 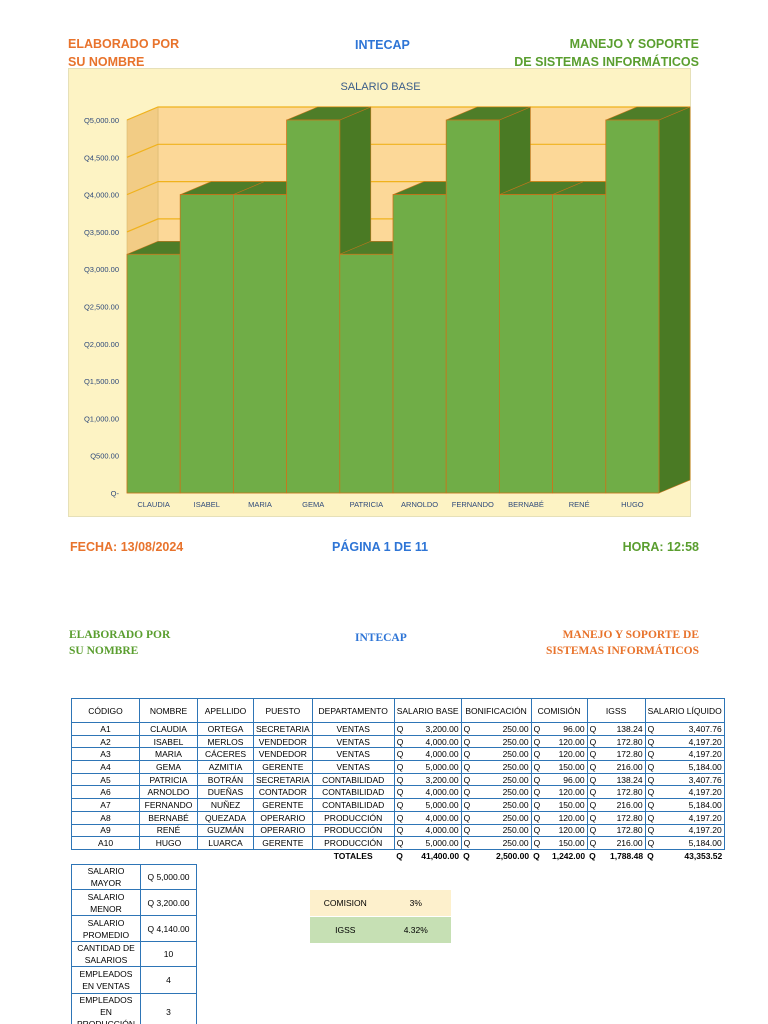 What do you see at coordinates (579, 504) in the screenshot?
I see `x-tick-label: RENÉ` at bounding box center [579, 504].